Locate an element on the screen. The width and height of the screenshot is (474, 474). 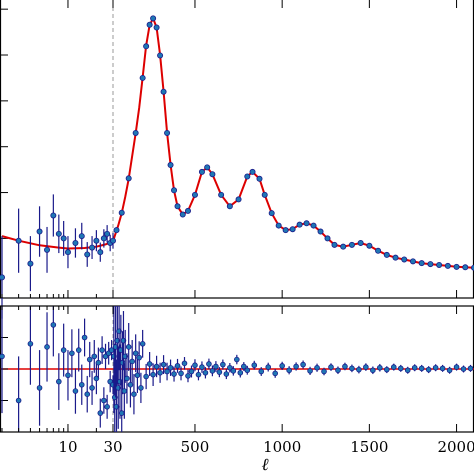
x-tick-label: 1000 is located at coordinates (282, 447).